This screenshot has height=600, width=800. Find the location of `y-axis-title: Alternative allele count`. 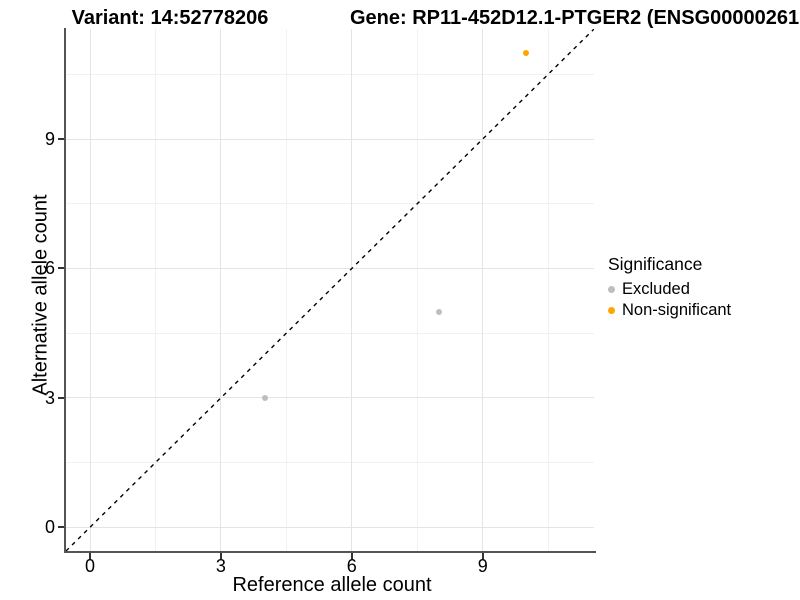

y-axis-title: Alternative allele count is located at coordinates (40, 295).